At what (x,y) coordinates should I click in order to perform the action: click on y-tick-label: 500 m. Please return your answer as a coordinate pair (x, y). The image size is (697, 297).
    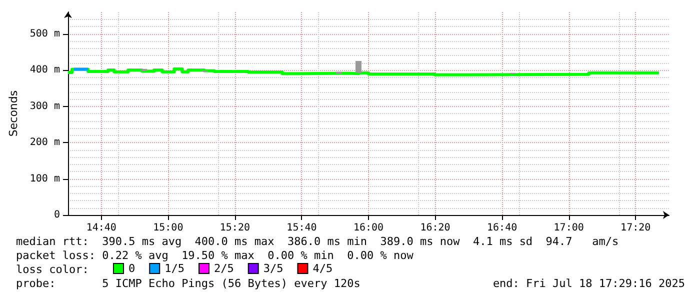
    Looking at the image, I should click on (45, 34).